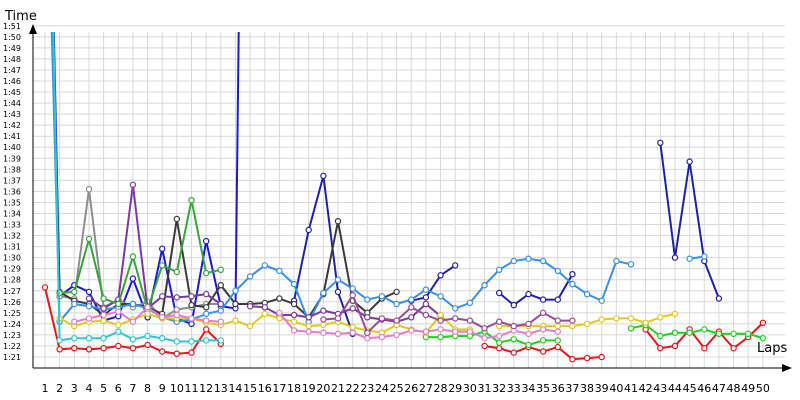  Describe the element at coordinates (763, 388) in the screenshot. I see `x-tick-label: 50` at that location.